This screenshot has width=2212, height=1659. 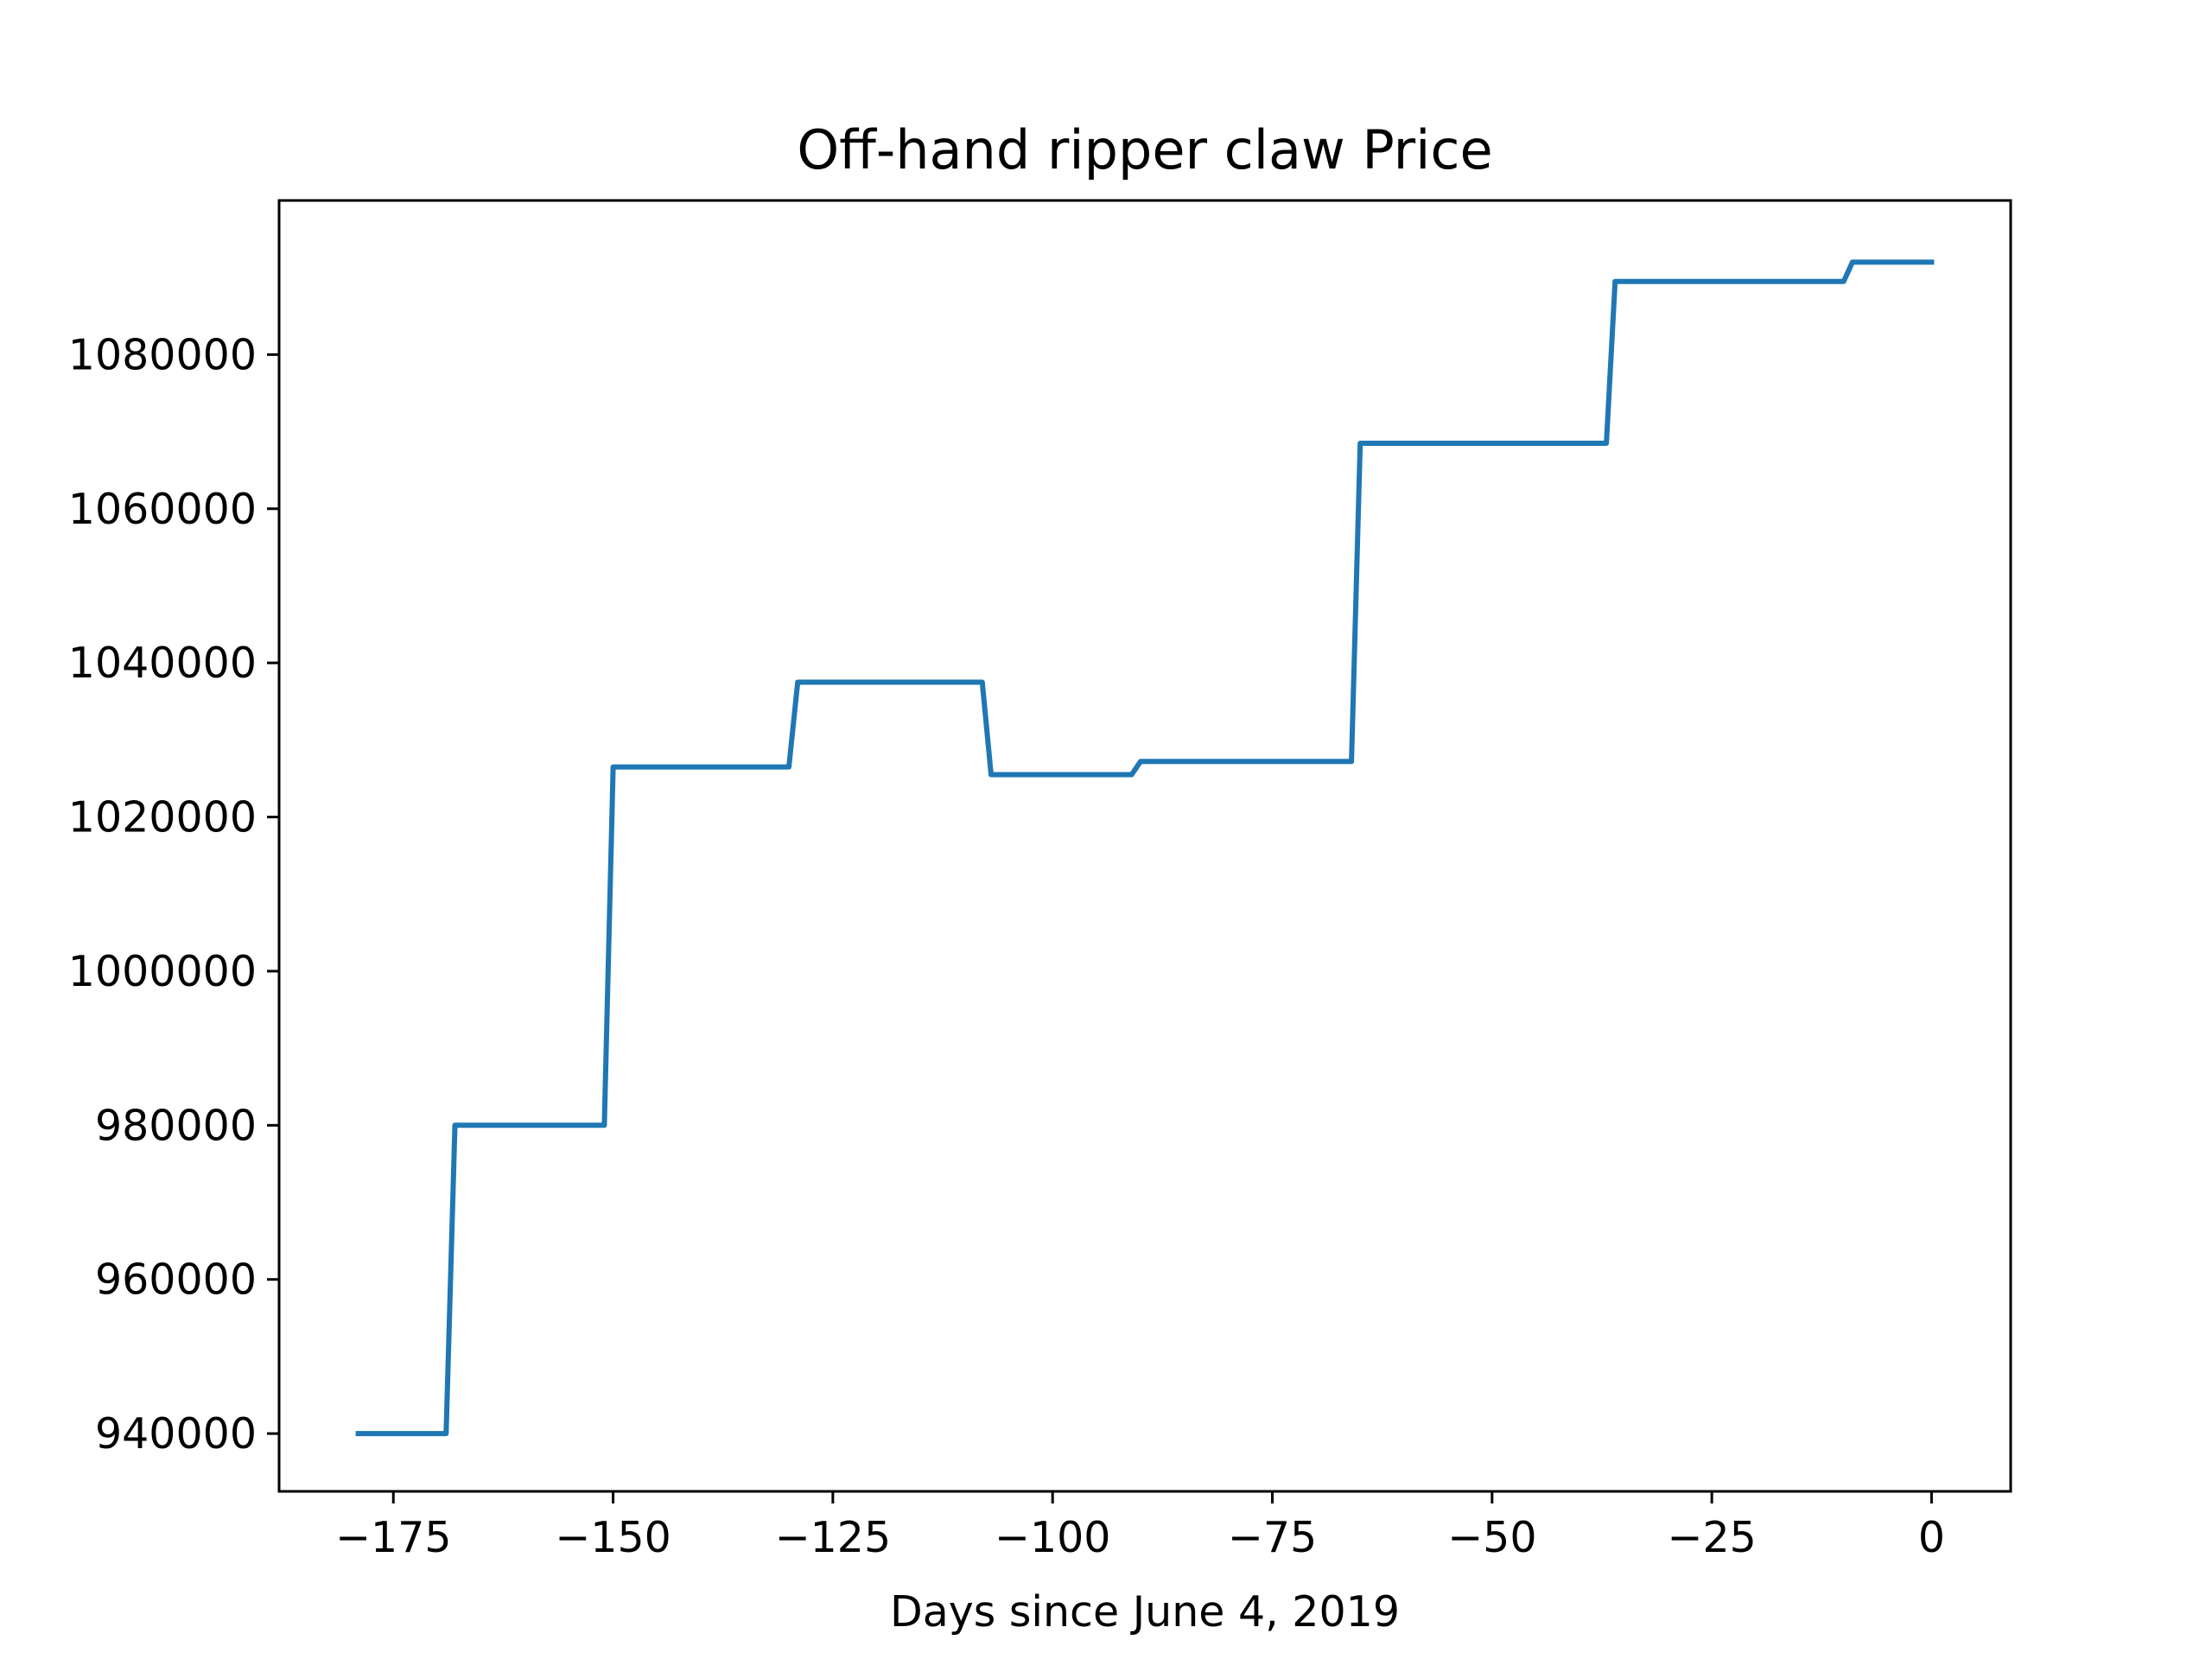 I want to click on y-tick-label: 980000, so click(x=176, y=1125).